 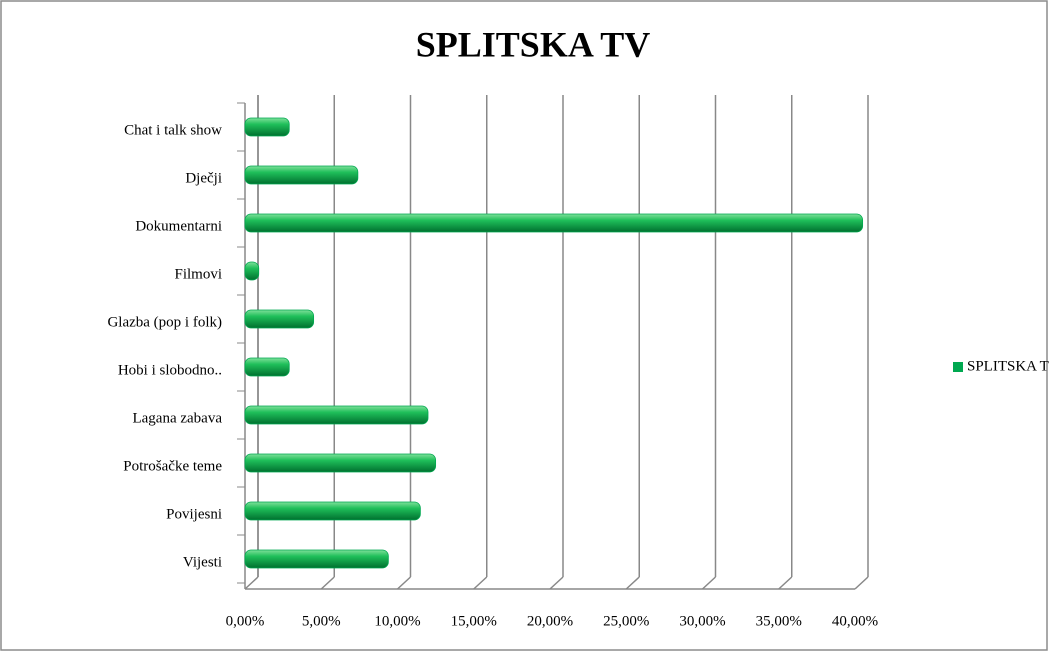 I want to click on y-tick-label: Hobi i slobodno.., so click(x=170, y=370).